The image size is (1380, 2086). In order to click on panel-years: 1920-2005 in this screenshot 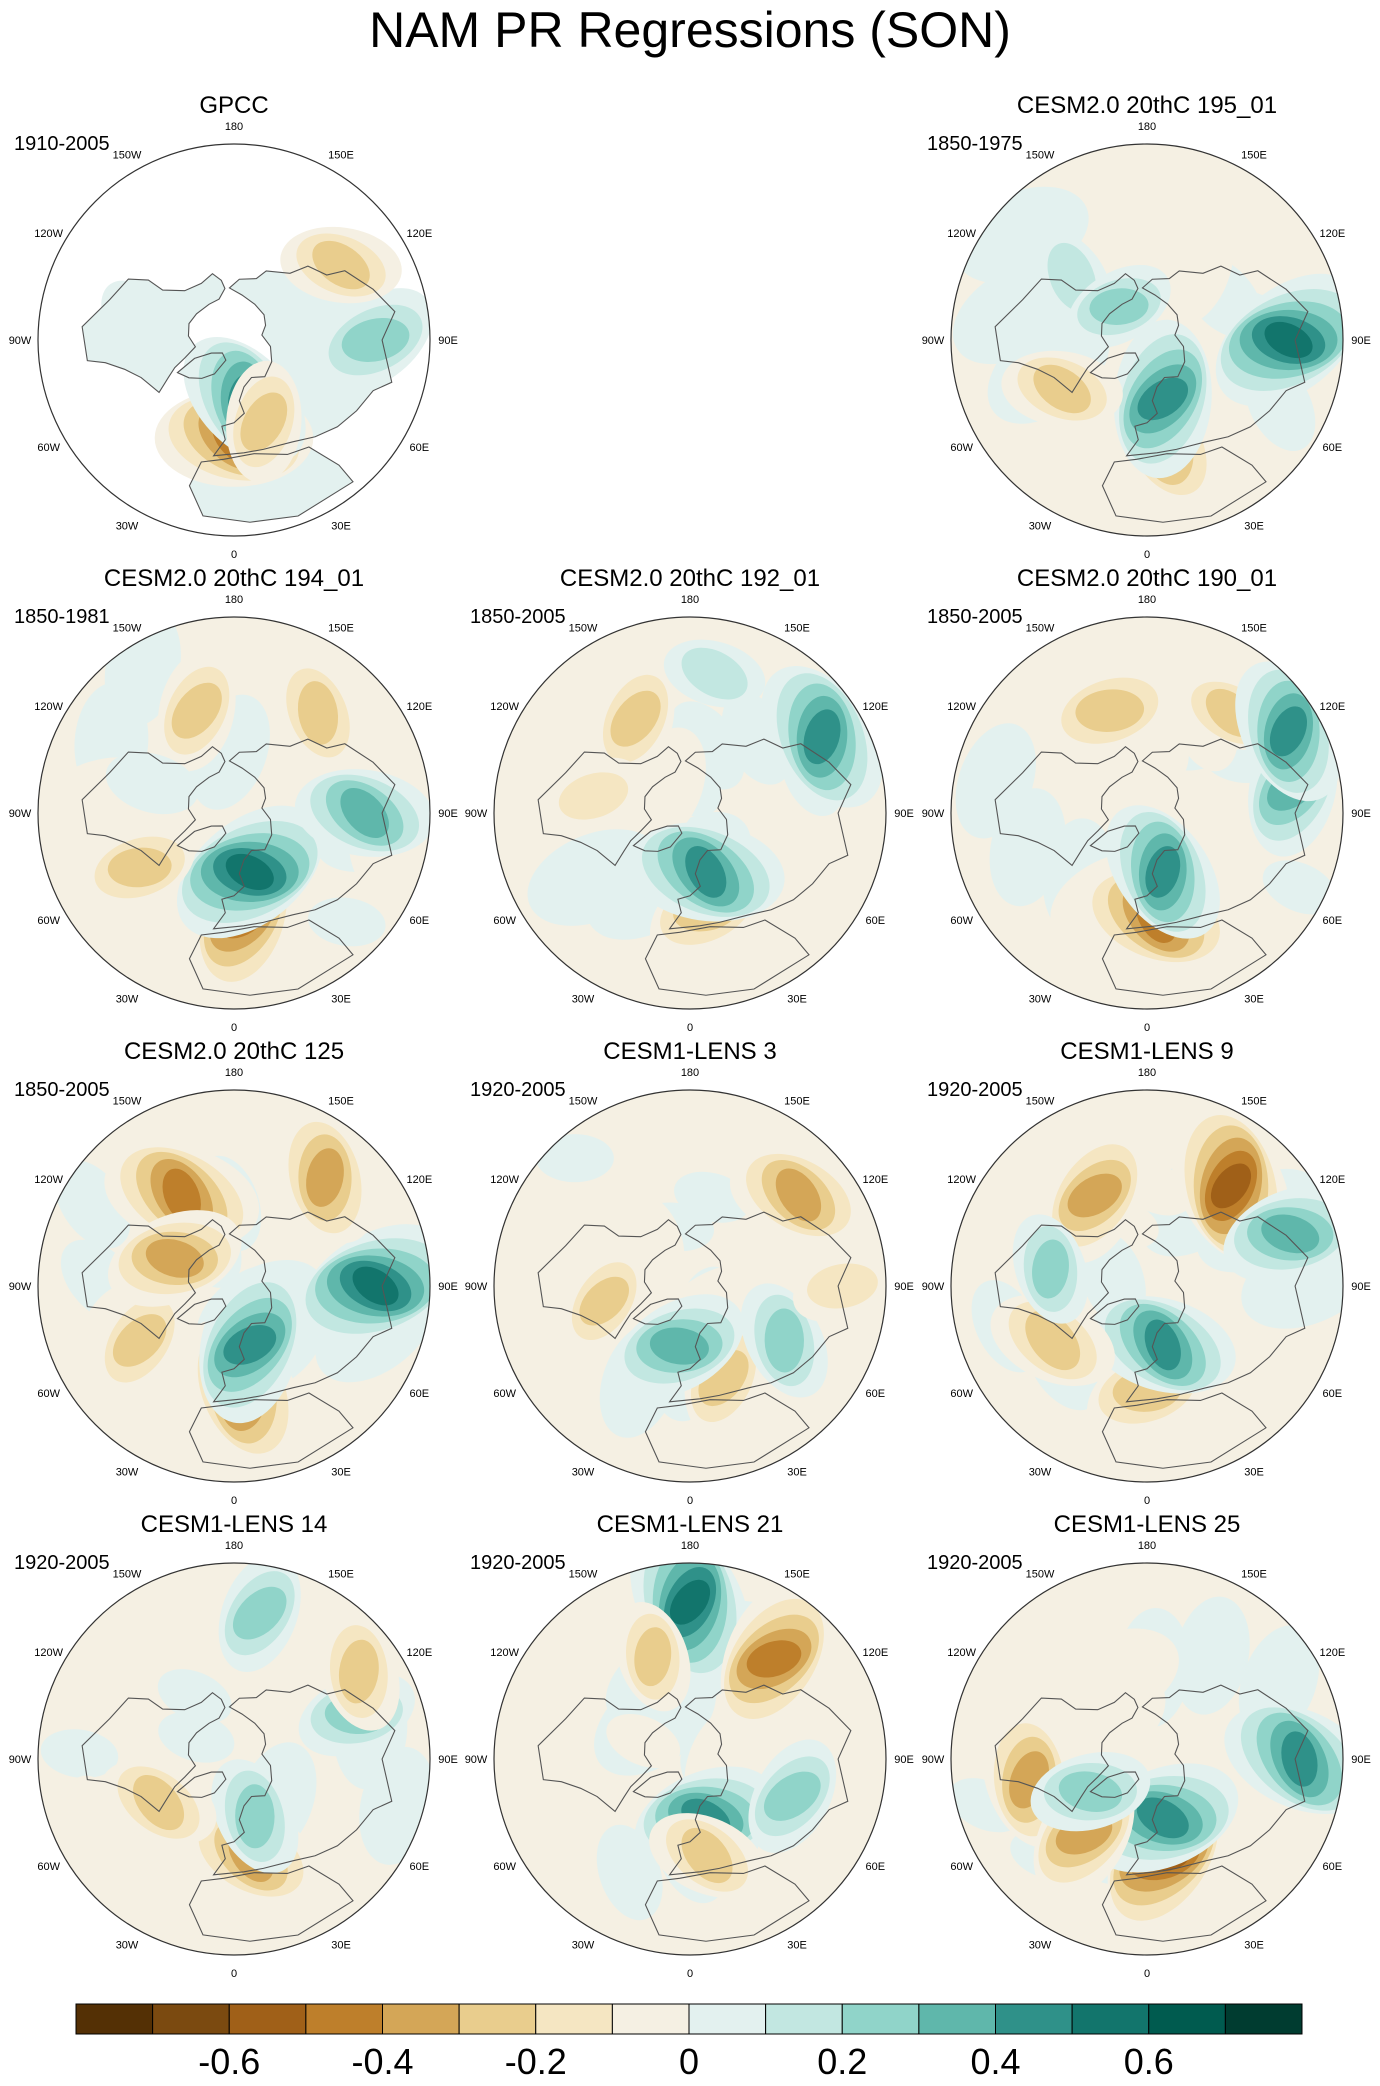, I will do `click(62, 1563)`.